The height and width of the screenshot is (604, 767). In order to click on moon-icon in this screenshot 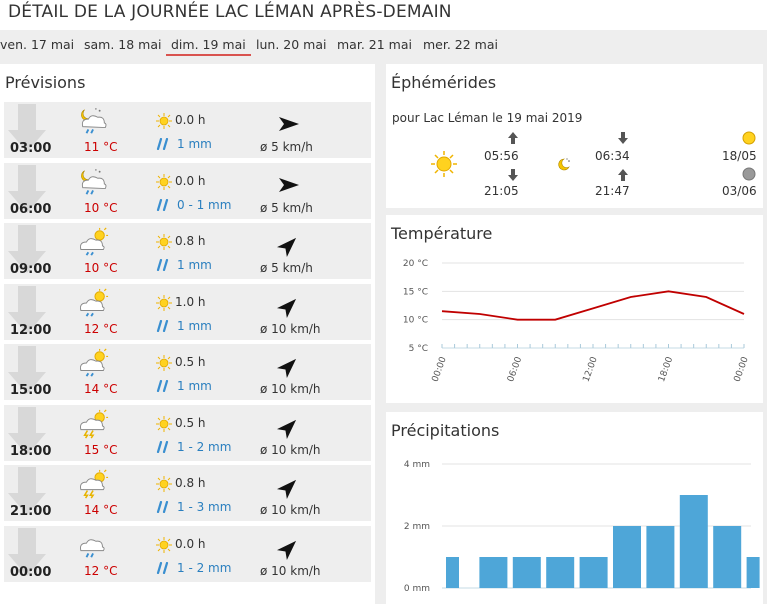, I will do `click(564, 164)`.